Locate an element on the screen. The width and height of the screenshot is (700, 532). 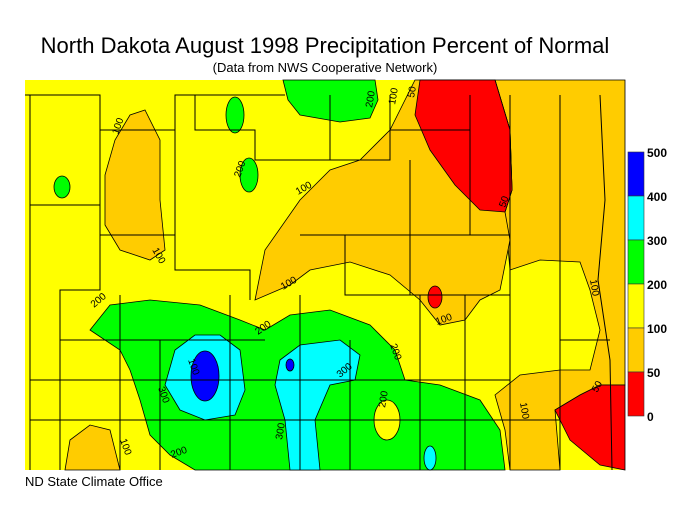
color-legend is located at coordinates (636, 284).